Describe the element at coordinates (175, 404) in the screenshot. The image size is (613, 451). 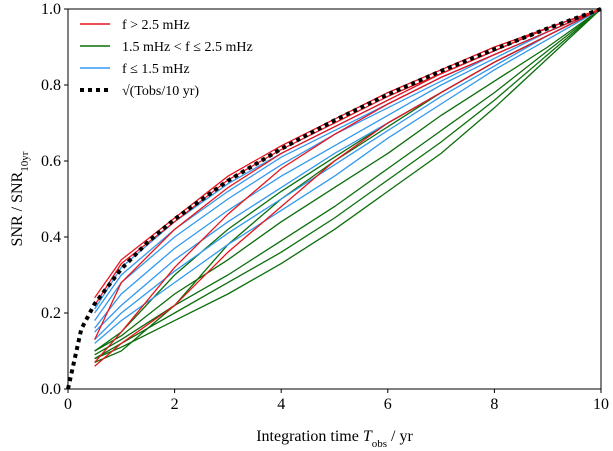
I see `x-tick-label: 2` at that location.